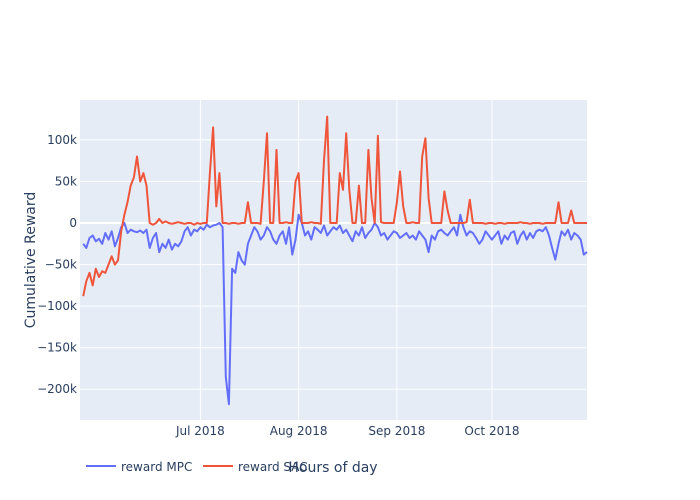  Describe the element at coordinates (156, 467) in the screenshot. I see `legend-label-mpc: reward MPC` at that location.